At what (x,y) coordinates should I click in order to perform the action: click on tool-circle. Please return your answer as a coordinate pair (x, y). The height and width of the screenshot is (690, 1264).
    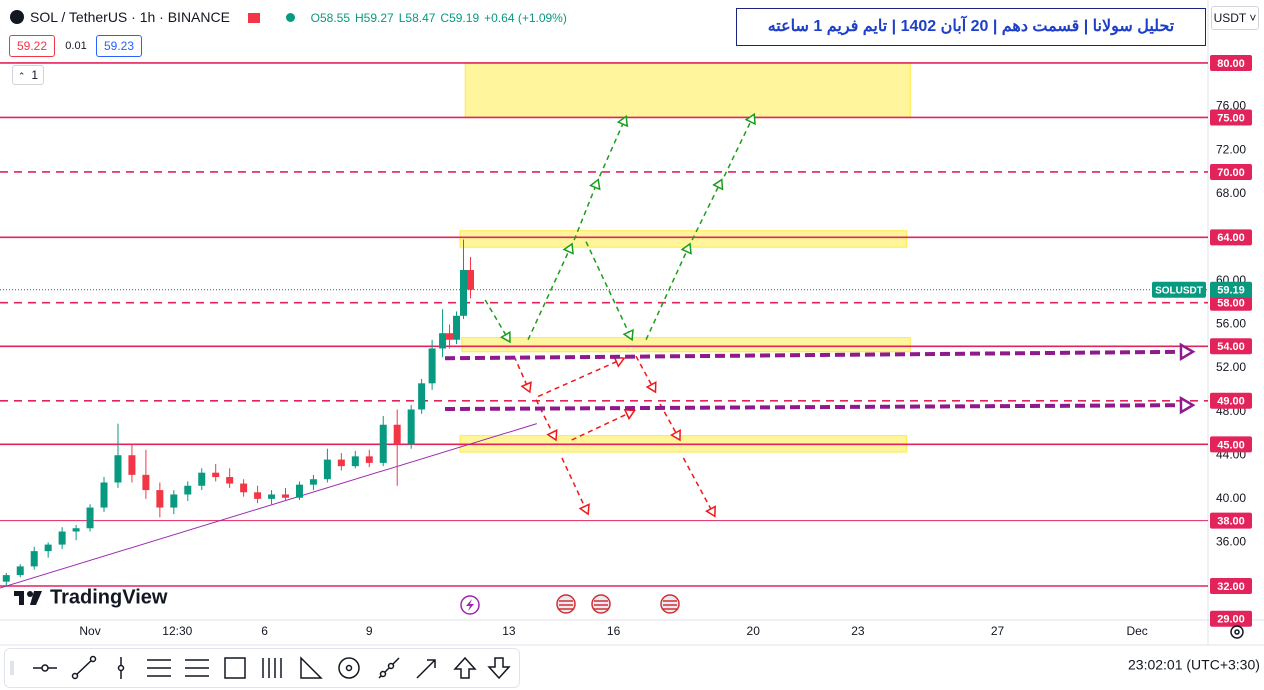
    Looking at the image, I should click on (349, 668).